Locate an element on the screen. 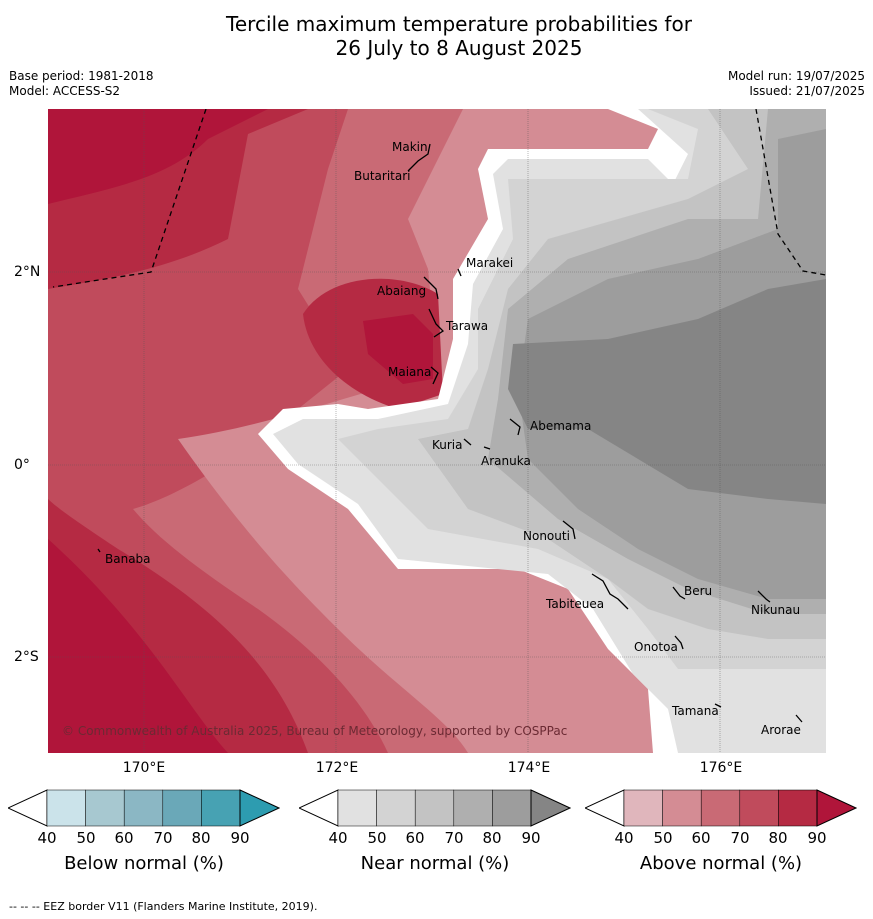 This screenshot has height=919, width=873. place-label-makin: Makin is located at coordinates (410, 147).